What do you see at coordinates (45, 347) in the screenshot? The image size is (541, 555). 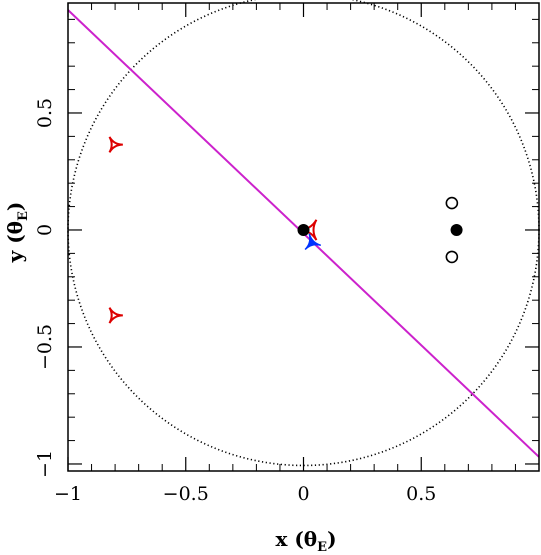 I see `y-tick-label: −0.5` at bounding box center [45, 347].